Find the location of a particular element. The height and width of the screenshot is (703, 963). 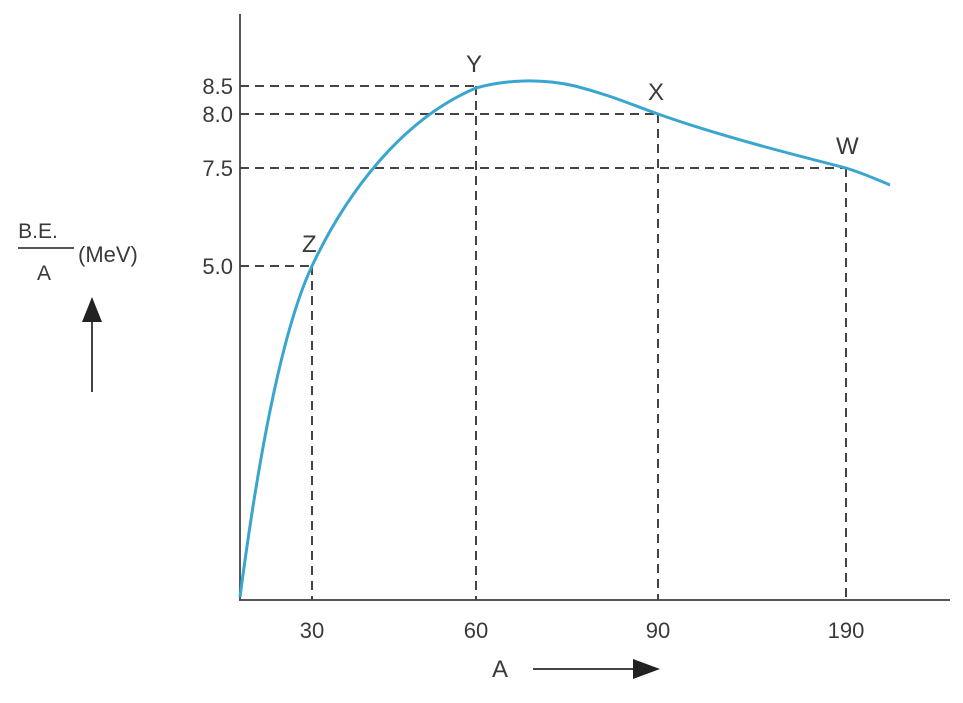

ylabel-numerator: B.E. is located at coordinates (38, 231).